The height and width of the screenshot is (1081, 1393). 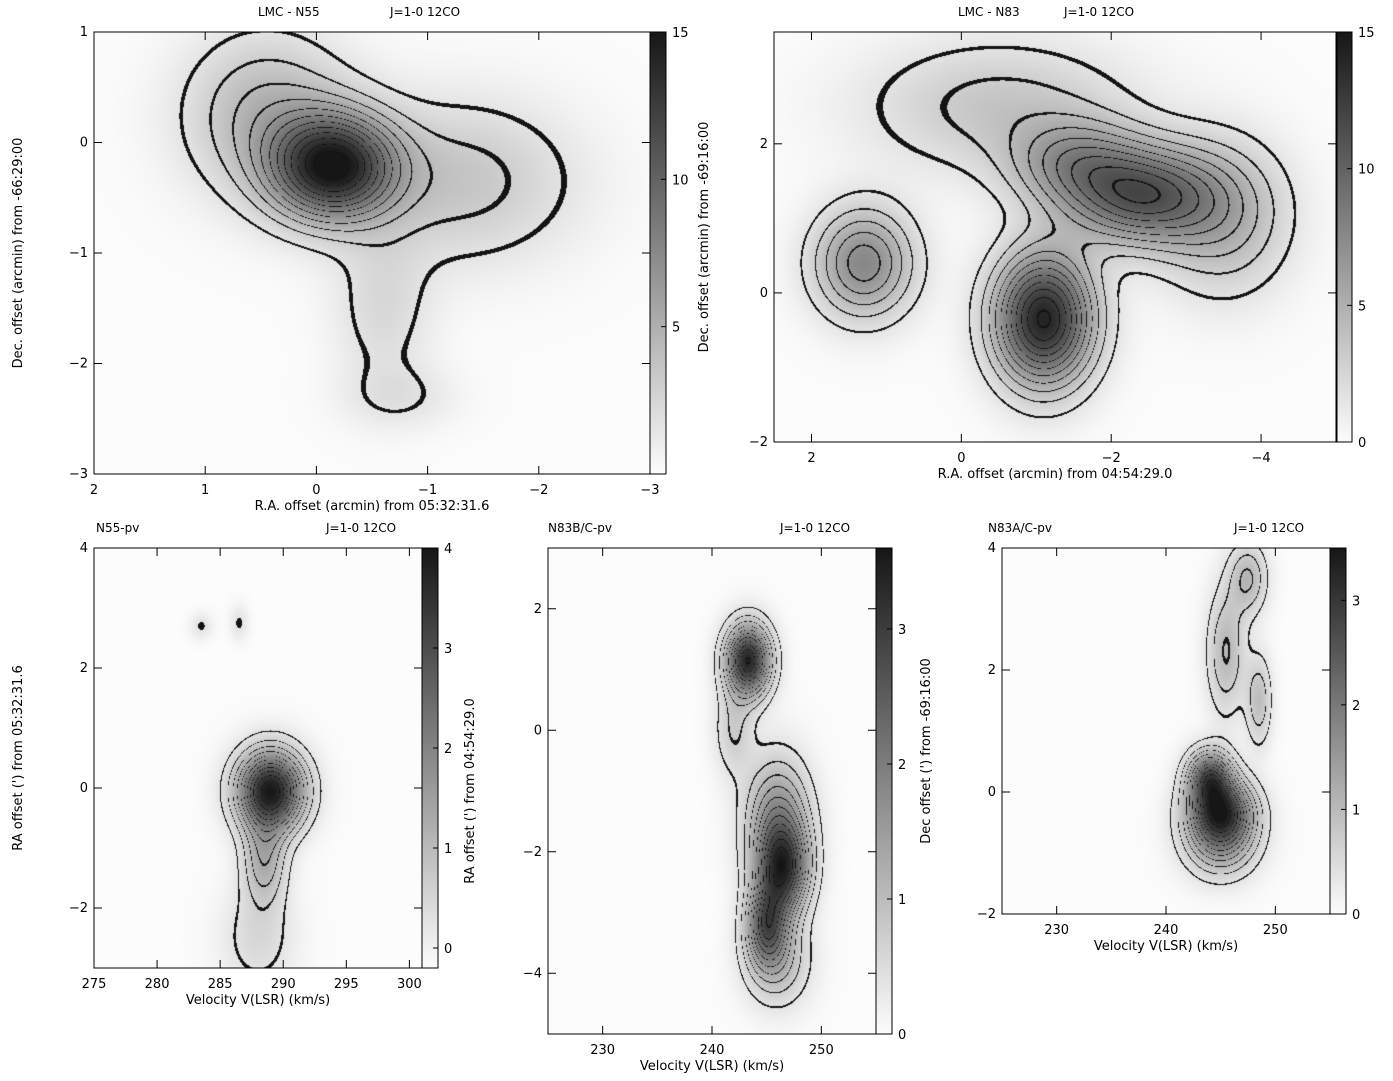 I want to click on n55-map-ytick-label: −1, so click(x=78, y=253).